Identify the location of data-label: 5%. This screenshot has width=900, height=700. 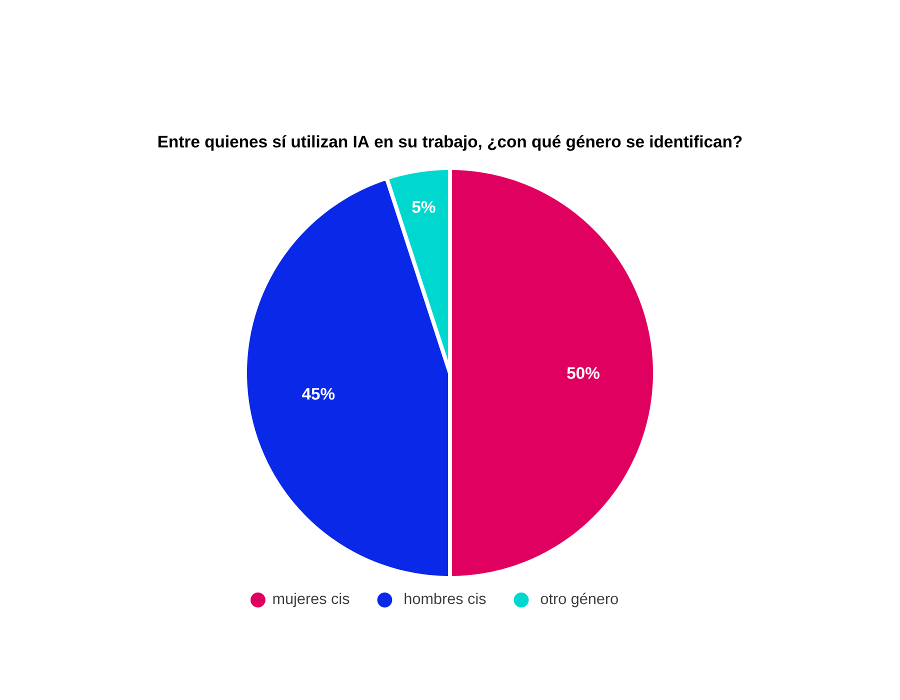
(424, 207).